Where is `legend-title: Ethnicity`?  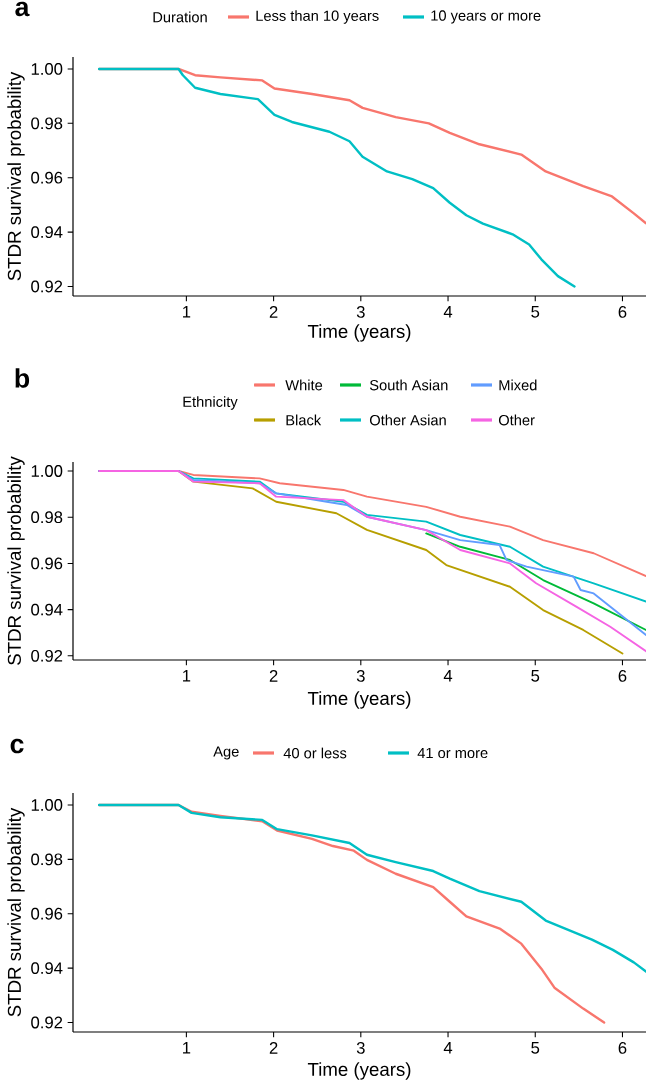
legend-title: Ethnicity is located at coordinates (210, 403).